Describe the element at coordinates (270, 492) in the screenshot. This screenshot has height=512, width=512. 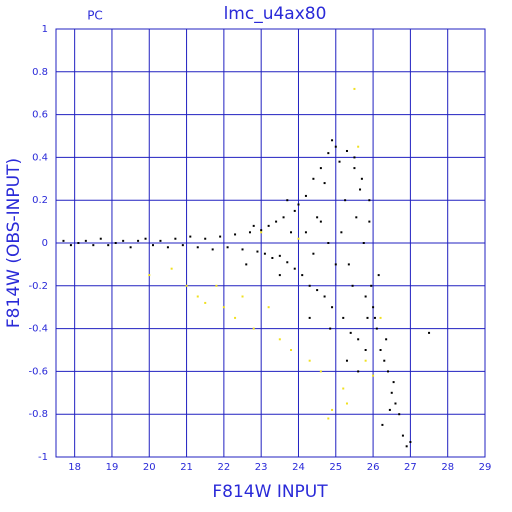
I see `x-axis-label: F814W INPUT` at that location.